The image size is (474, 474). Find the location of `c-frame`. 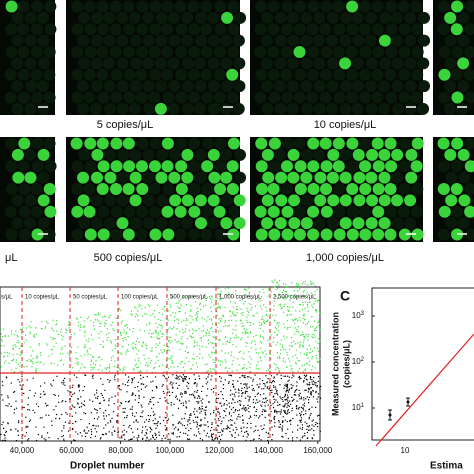

c-frame is located at coordinates (422, 364).